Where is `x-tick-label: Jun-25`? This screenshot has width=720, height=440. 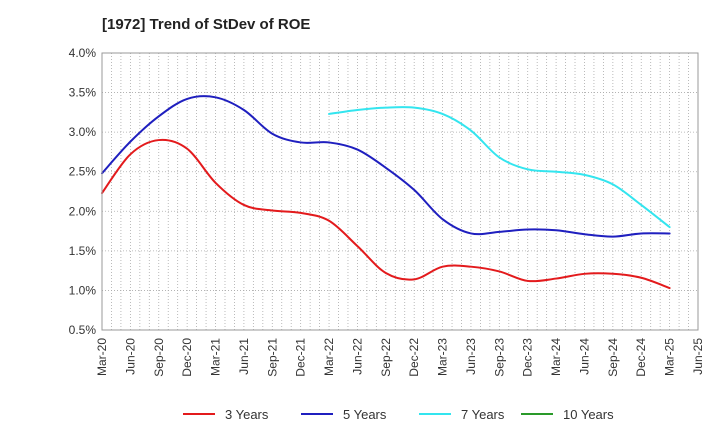
x-tick-label: Jun-25 is located at coordinates (698, 356).